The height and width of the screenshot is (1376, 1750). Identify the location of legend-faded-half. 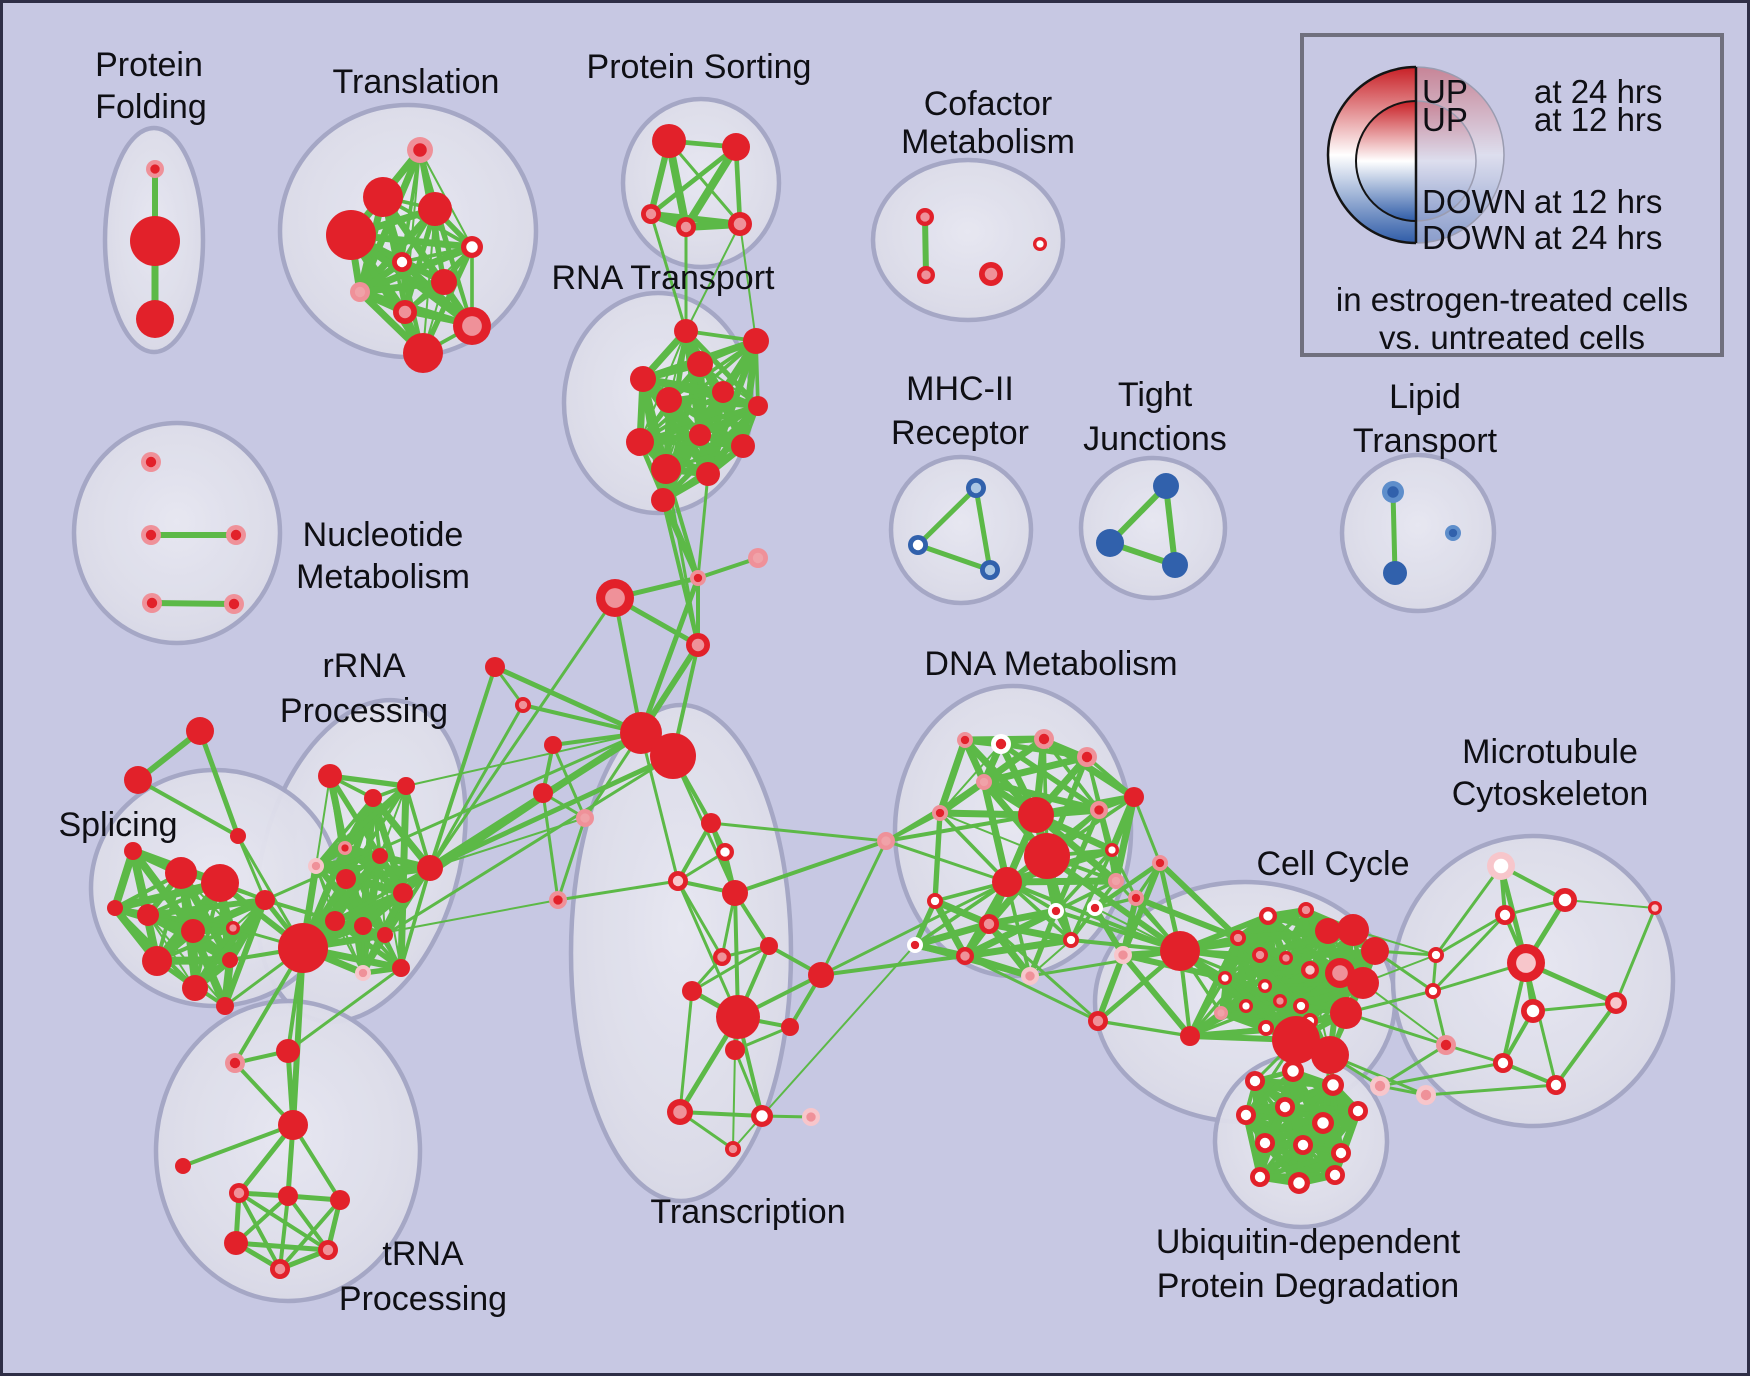
(1460, 155).